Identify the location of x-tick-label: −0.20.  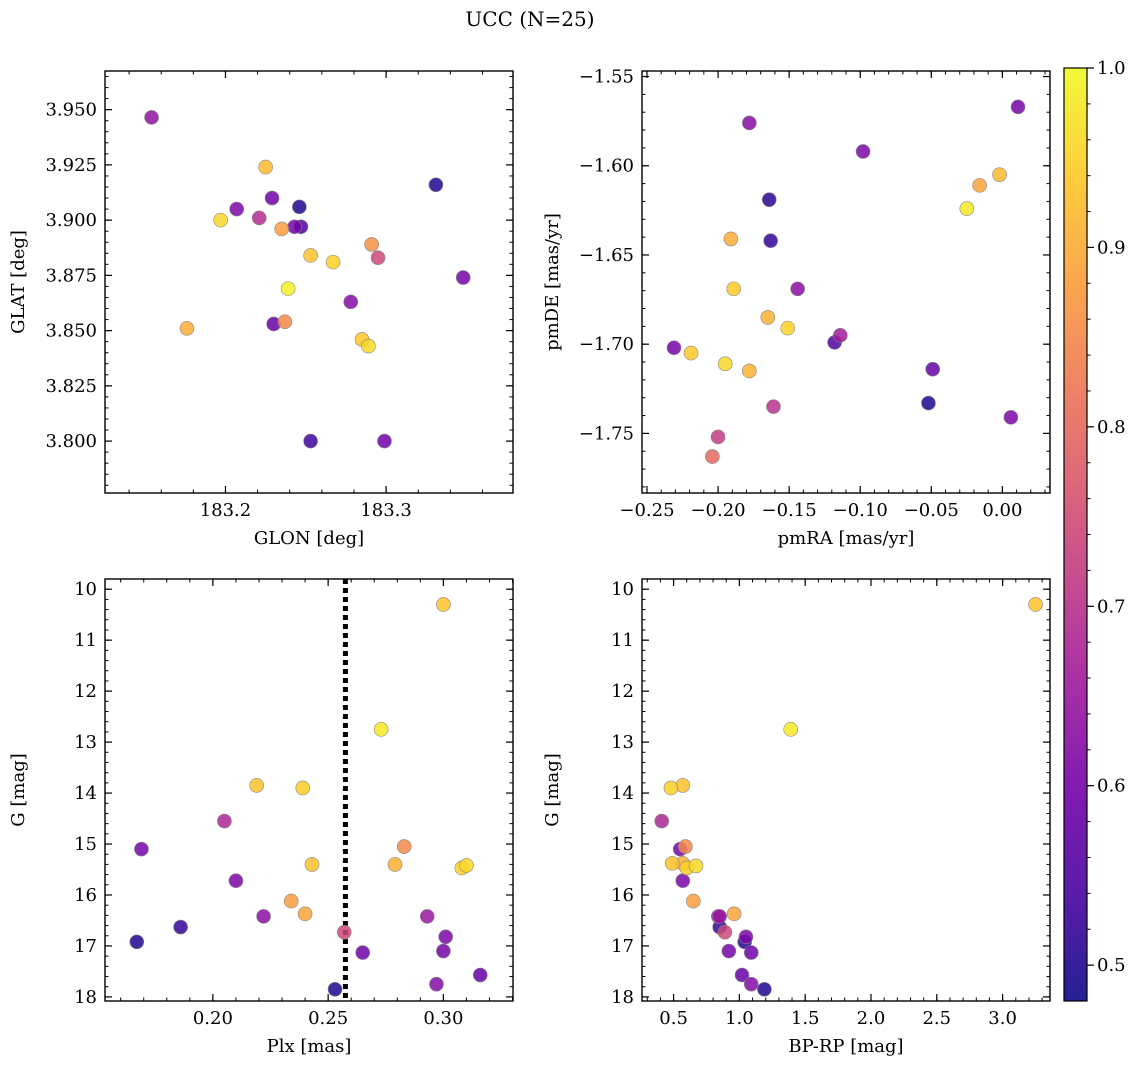
(717, 510).